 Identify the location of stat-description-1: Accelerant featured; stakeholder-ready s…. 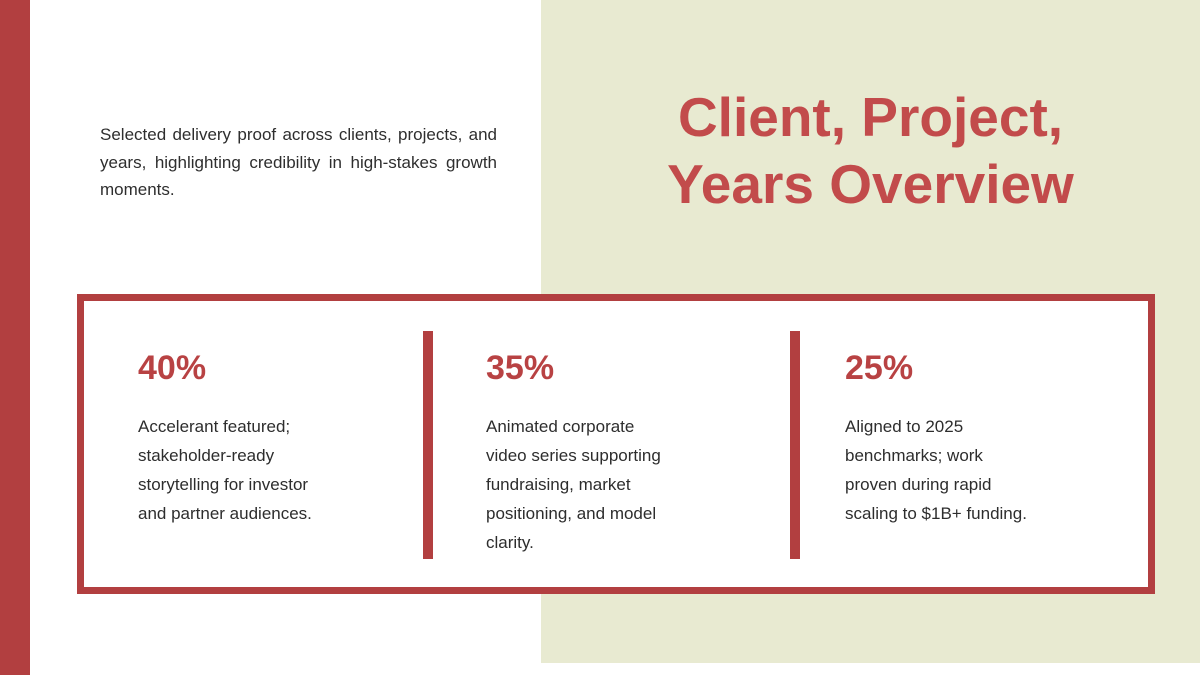
(225, 470).